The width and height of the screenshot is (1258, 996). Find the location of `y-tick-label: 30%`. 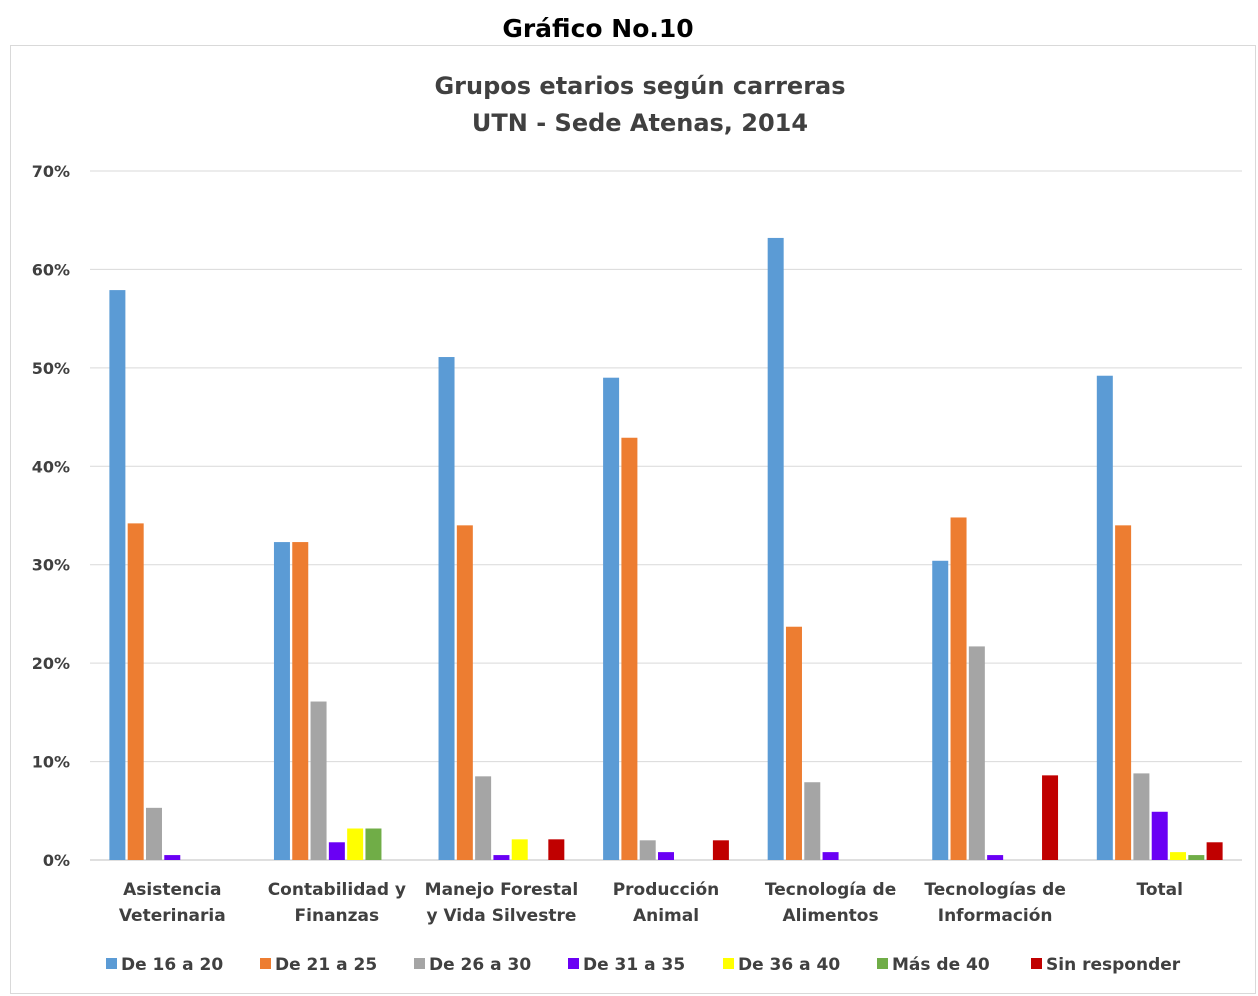

y-tick-label: 30% is located at coordinates (51, 565).